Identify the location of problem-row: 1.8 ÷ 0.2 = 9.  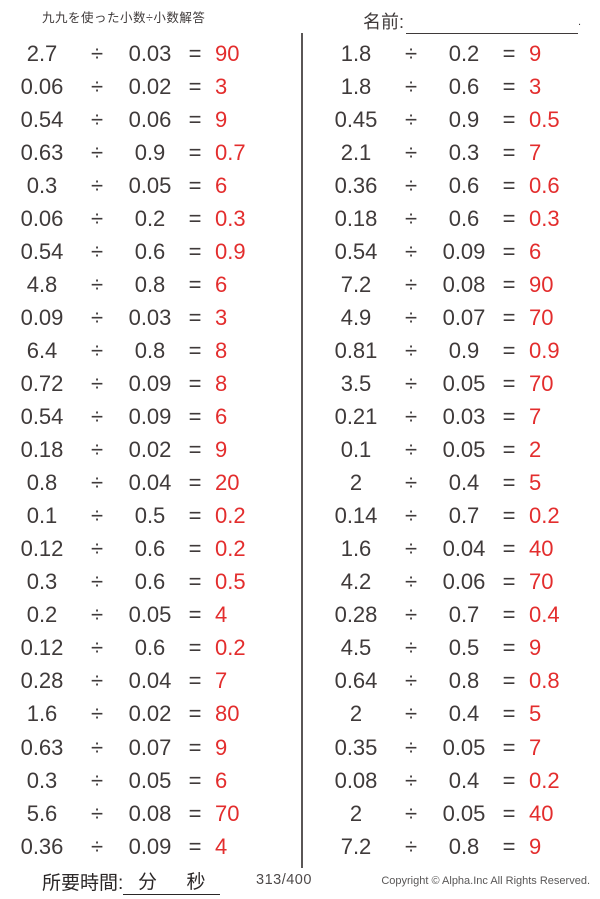
(457, 53).